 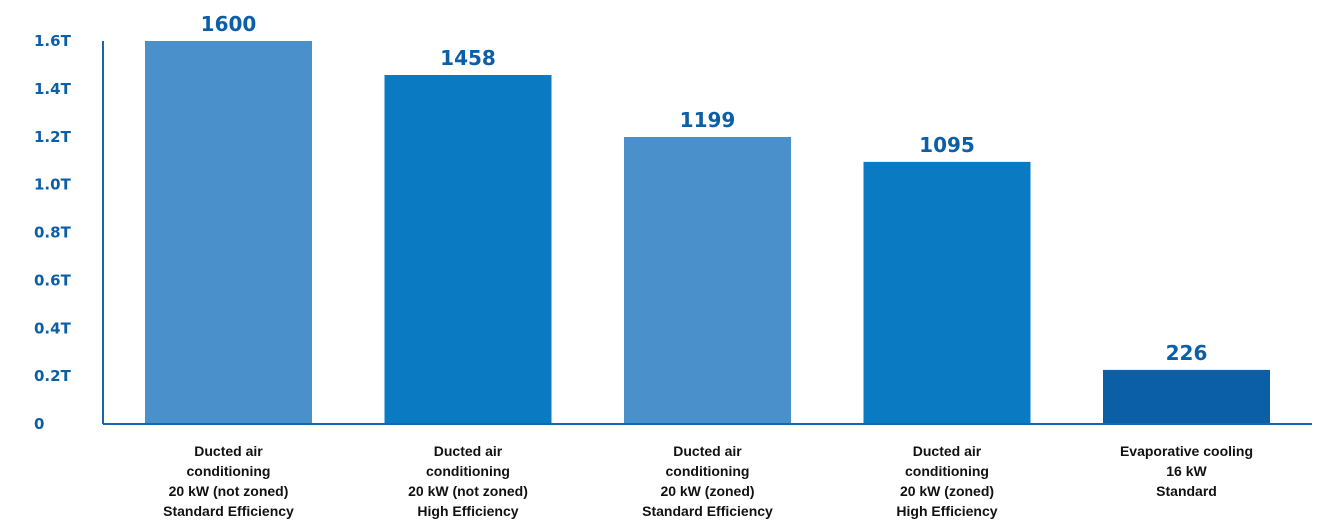 What do you see at coordinates (53, 185) in the screenshot?
I see `y-tick-label: 1.0T` at bounding box center [53, 185].